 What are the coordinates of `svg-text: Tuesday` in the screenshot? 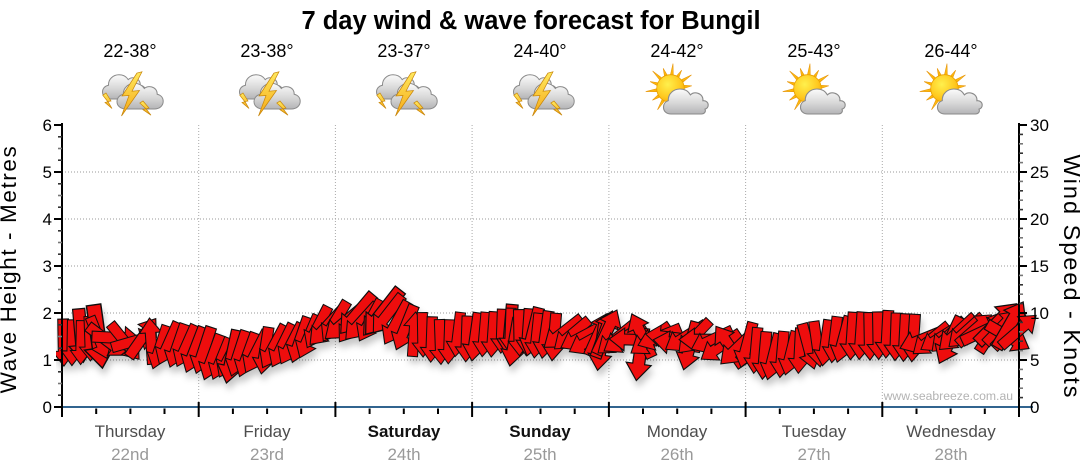 It's located at (814, 431).